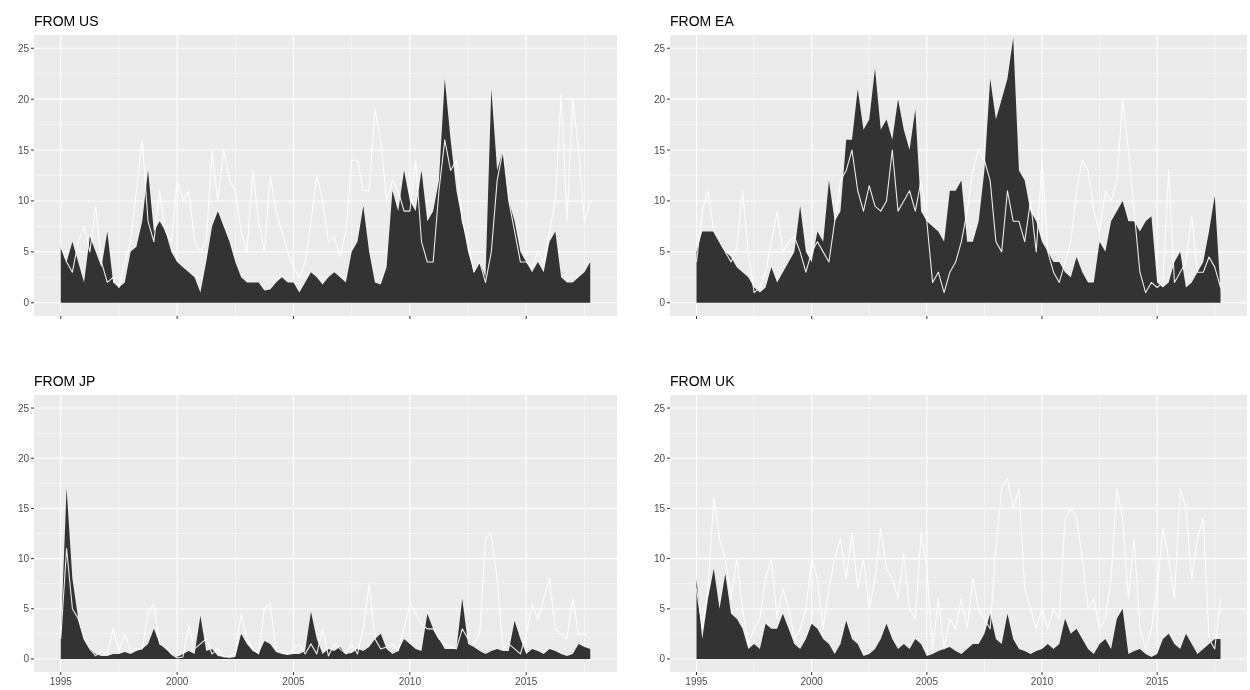 The width and height of the screenshot is (1250, 690). What do you see at coordinates (65, 381) in the screenshot?
I see `chart-title: FROM JP` at bounding box center [65, 381].